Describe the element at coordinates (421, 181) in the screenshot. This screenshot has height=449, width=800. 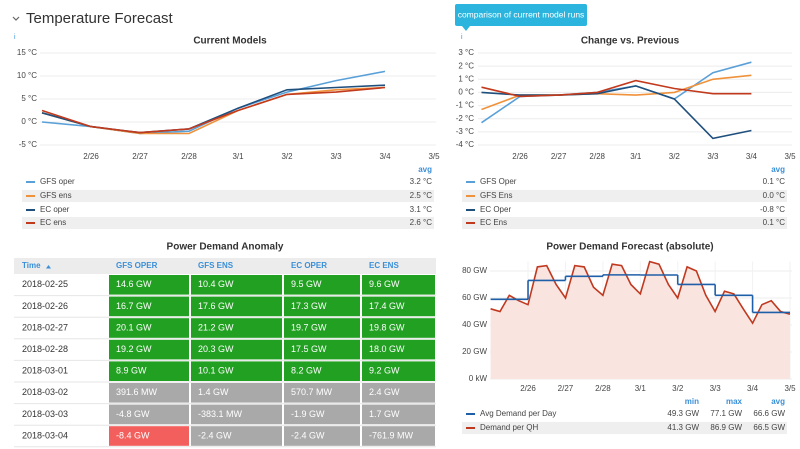
I see `legend-value: 3.2 °C` at that location.